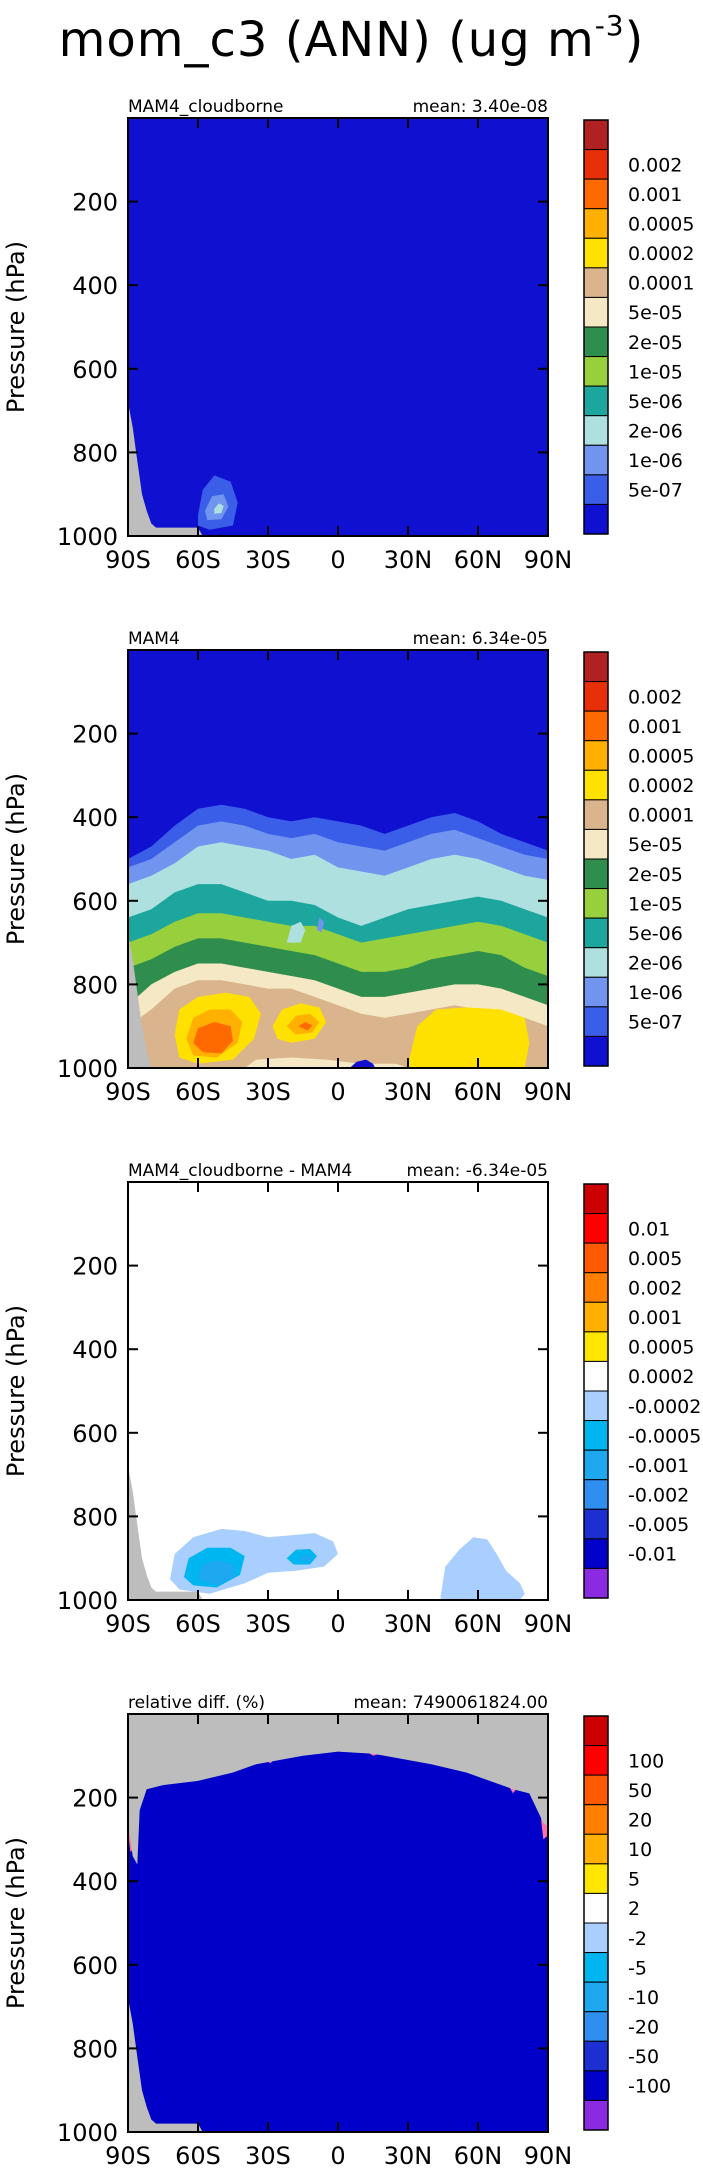  What do you see at coordinates (661, 284) in the screenshot?
I see `colorbar-label: 0.0001` at bounding box center [661, 284].